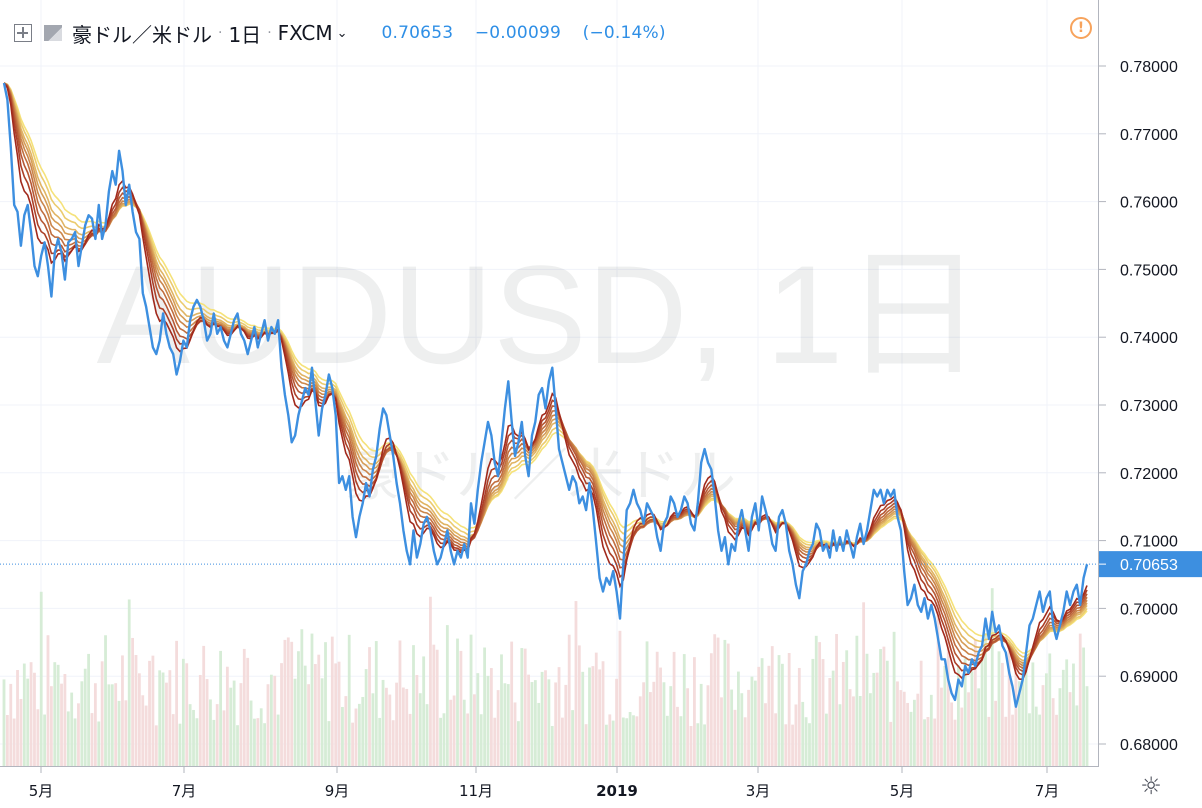  Describe the element at coordinates (23, 33) in the screenshot. I see `crosshair-add-icon` at that location.